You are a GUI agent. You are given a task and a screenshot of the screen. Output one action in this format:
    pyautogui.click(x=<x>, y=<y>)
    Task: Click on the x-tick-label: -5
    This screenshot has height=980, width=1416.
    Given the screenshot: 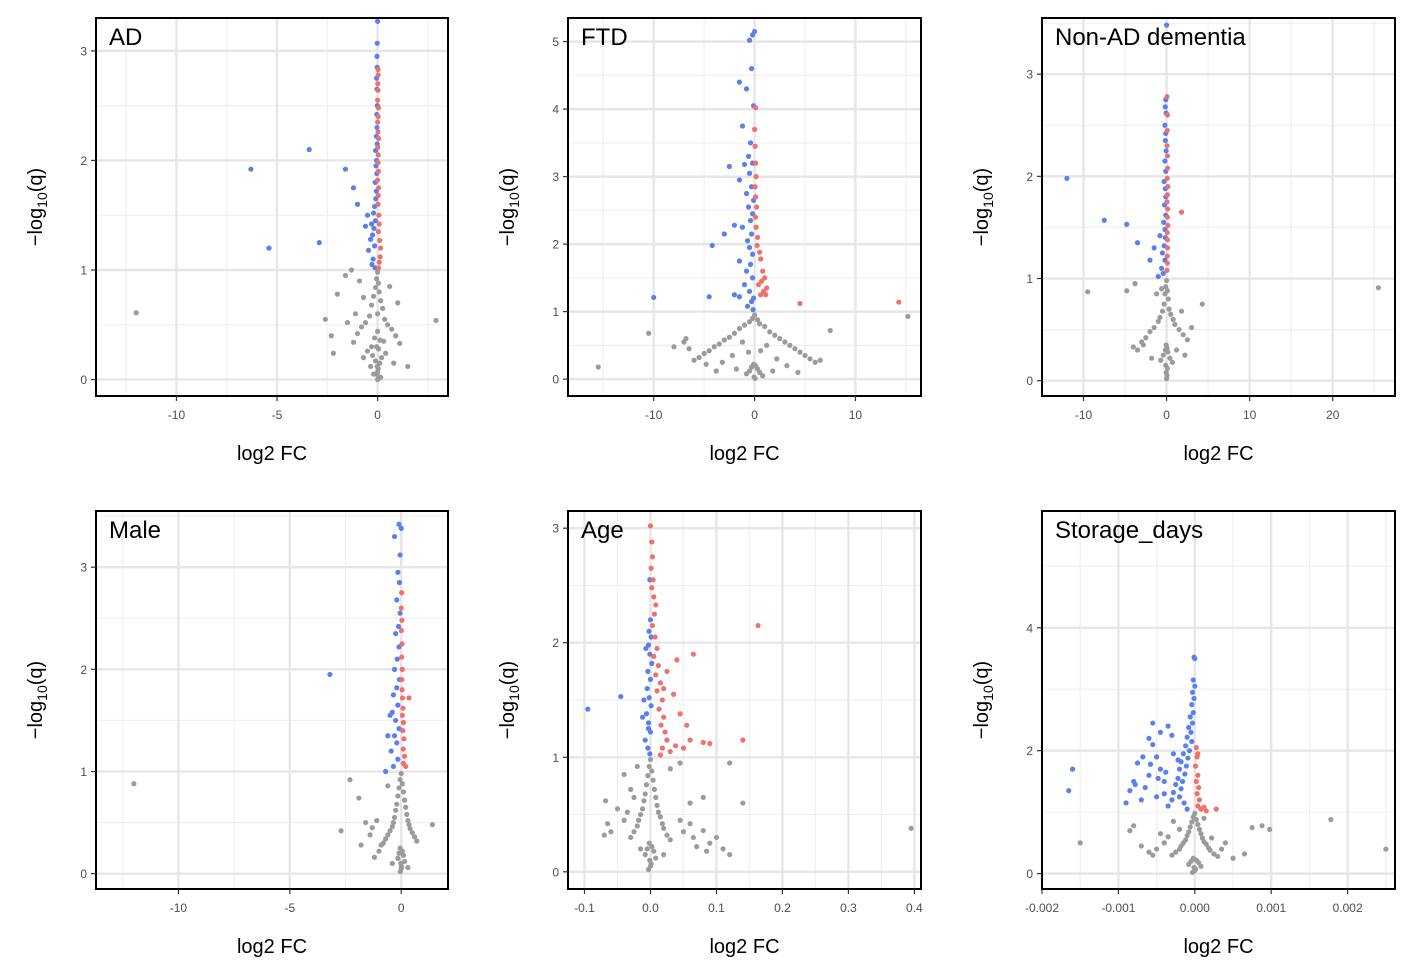 What is the action you would take?
    pyautogui.click(x=277, y=415)
    